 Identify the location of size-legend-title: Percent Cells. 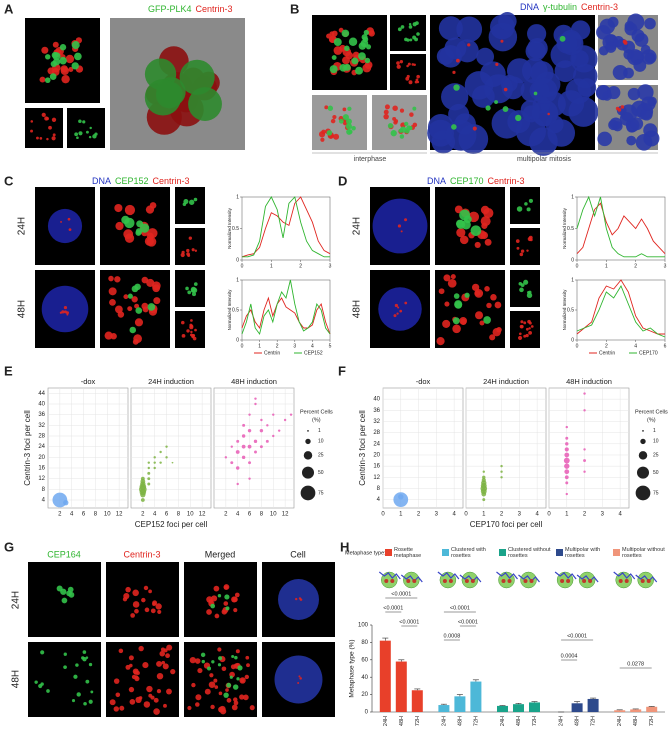
(316, 412).